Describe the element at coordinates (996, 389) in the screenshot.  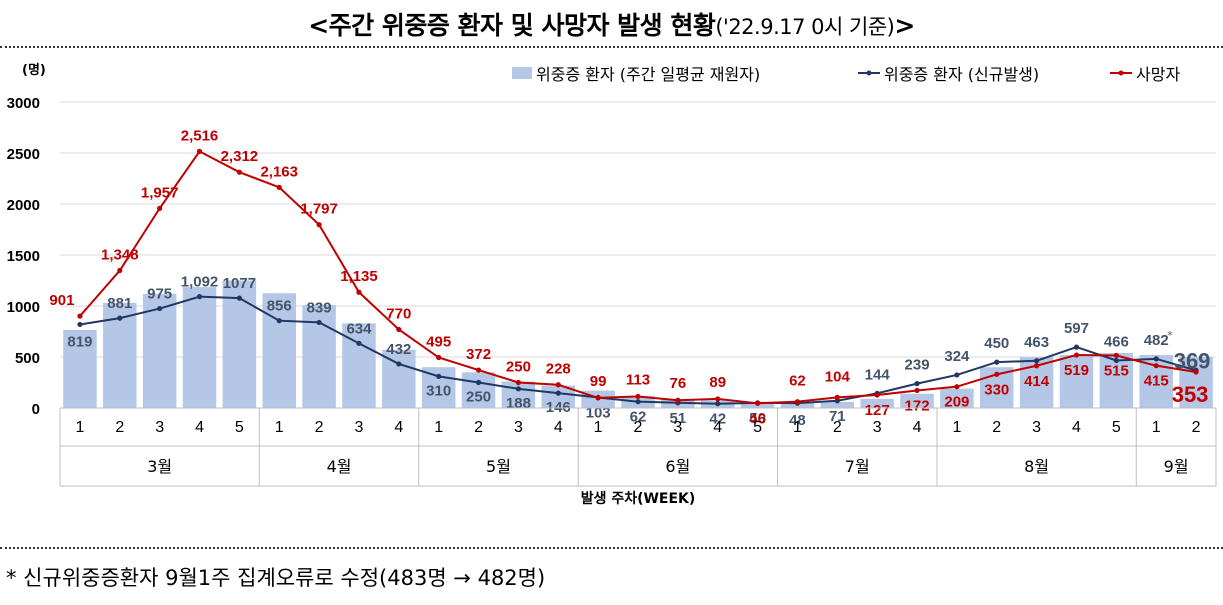
I see `death-data-label: 330` at that location.